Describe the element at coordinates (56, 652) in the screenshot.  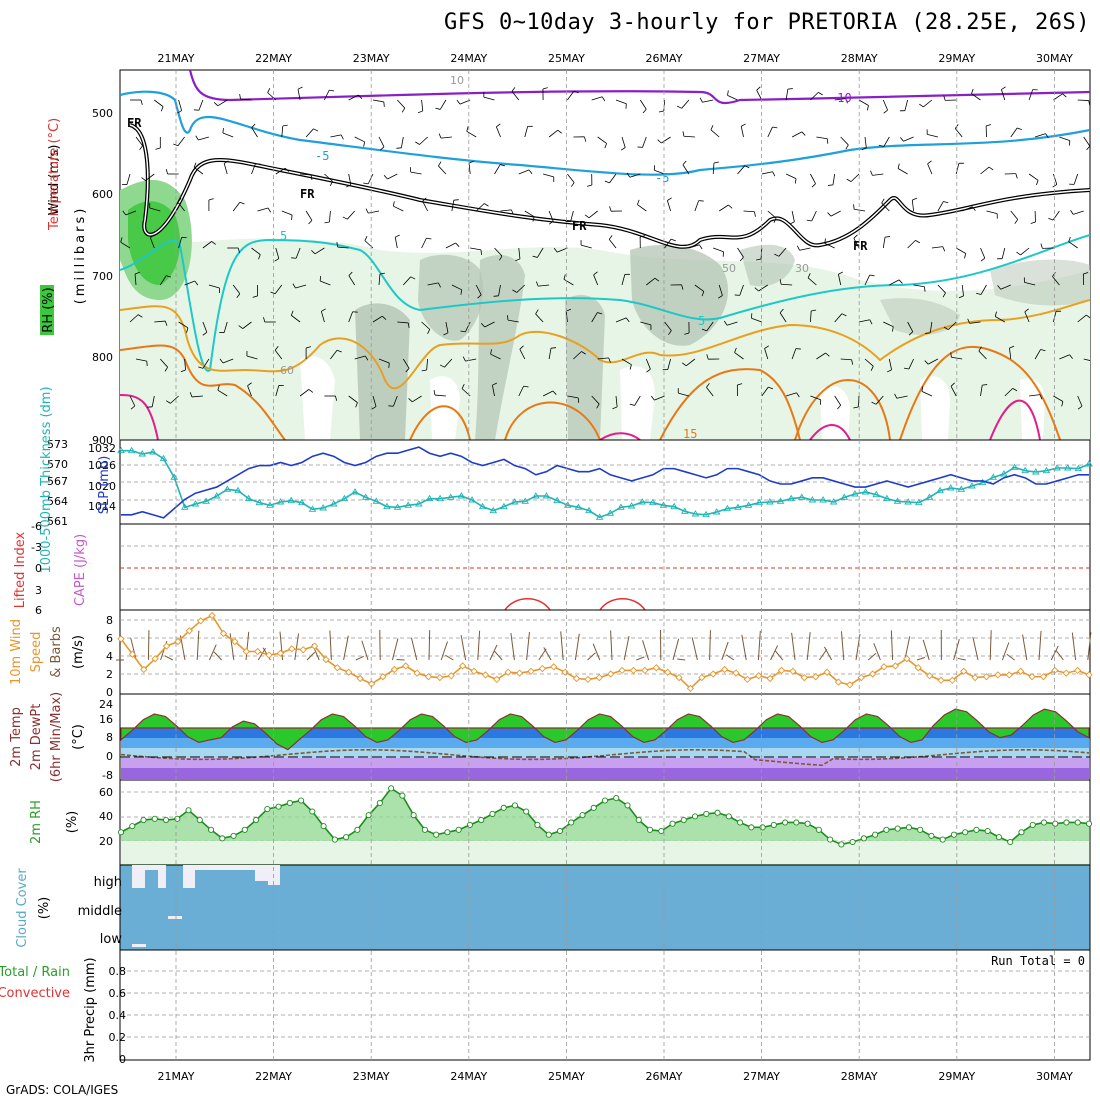
I see `wind10m-ylabel-c: & Barbs` at that location.